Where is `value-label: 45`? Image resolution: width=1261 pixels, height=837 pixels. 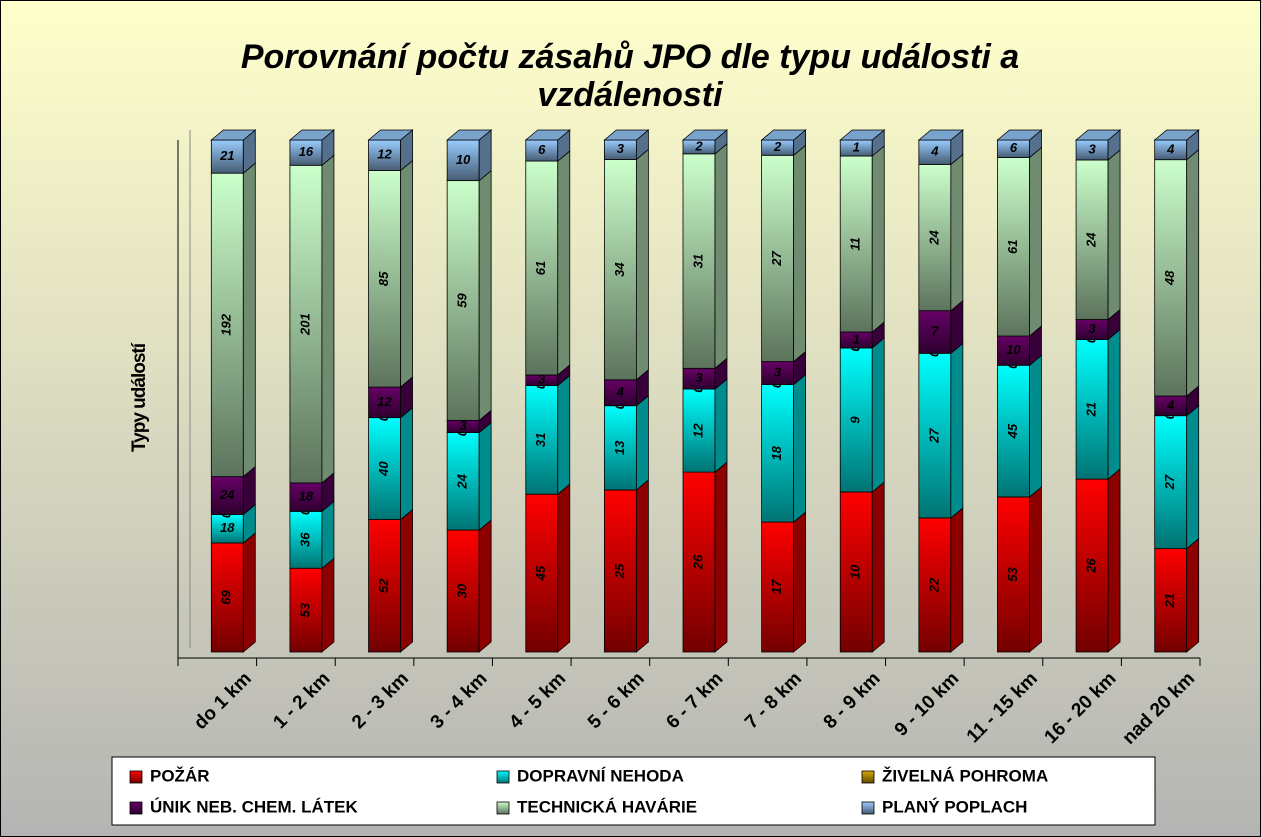
value-label: 45 is located at coordinates (540, 573).